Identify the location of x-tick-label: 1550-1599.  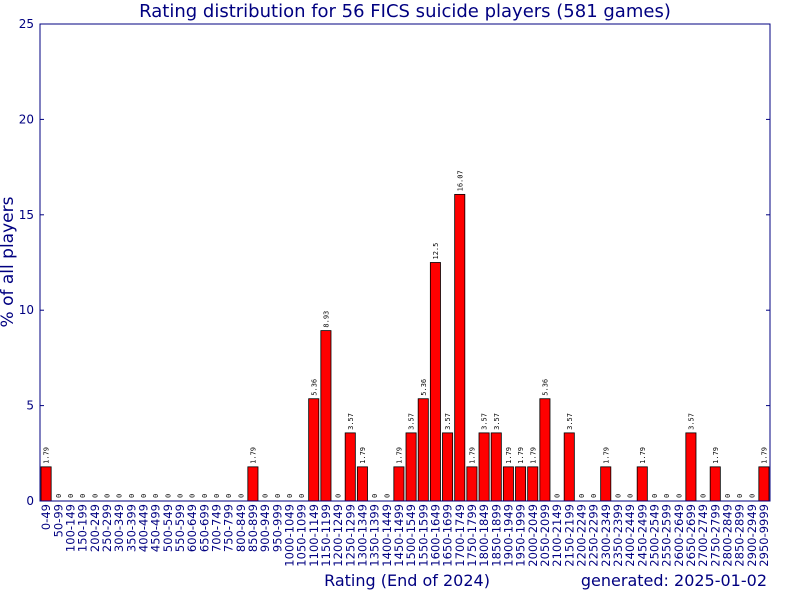
(423, 535).